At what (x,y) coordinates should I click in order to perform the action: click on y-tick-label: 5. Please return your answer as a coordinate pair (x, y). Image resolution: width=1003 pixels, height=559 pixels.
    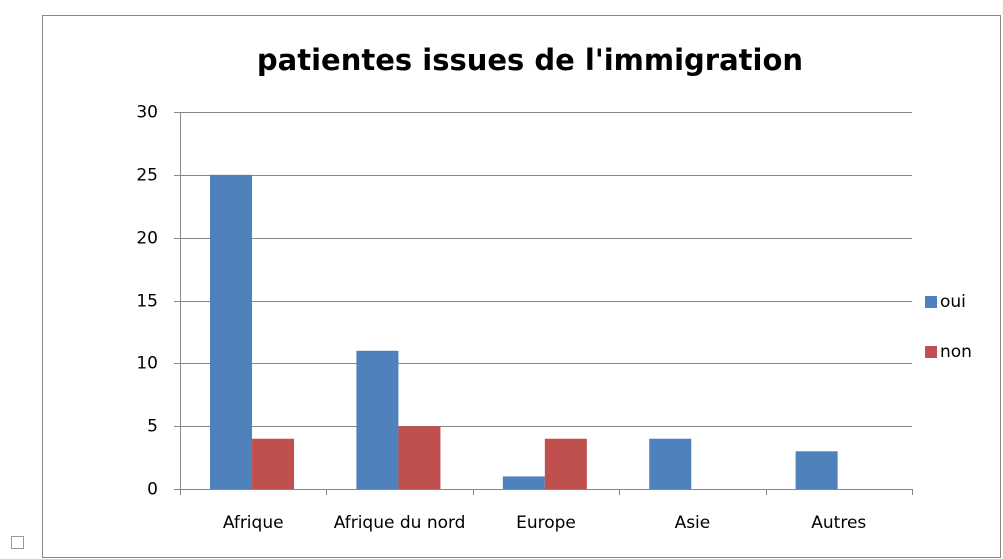
    Looking at the image, I should click on (152, 427).